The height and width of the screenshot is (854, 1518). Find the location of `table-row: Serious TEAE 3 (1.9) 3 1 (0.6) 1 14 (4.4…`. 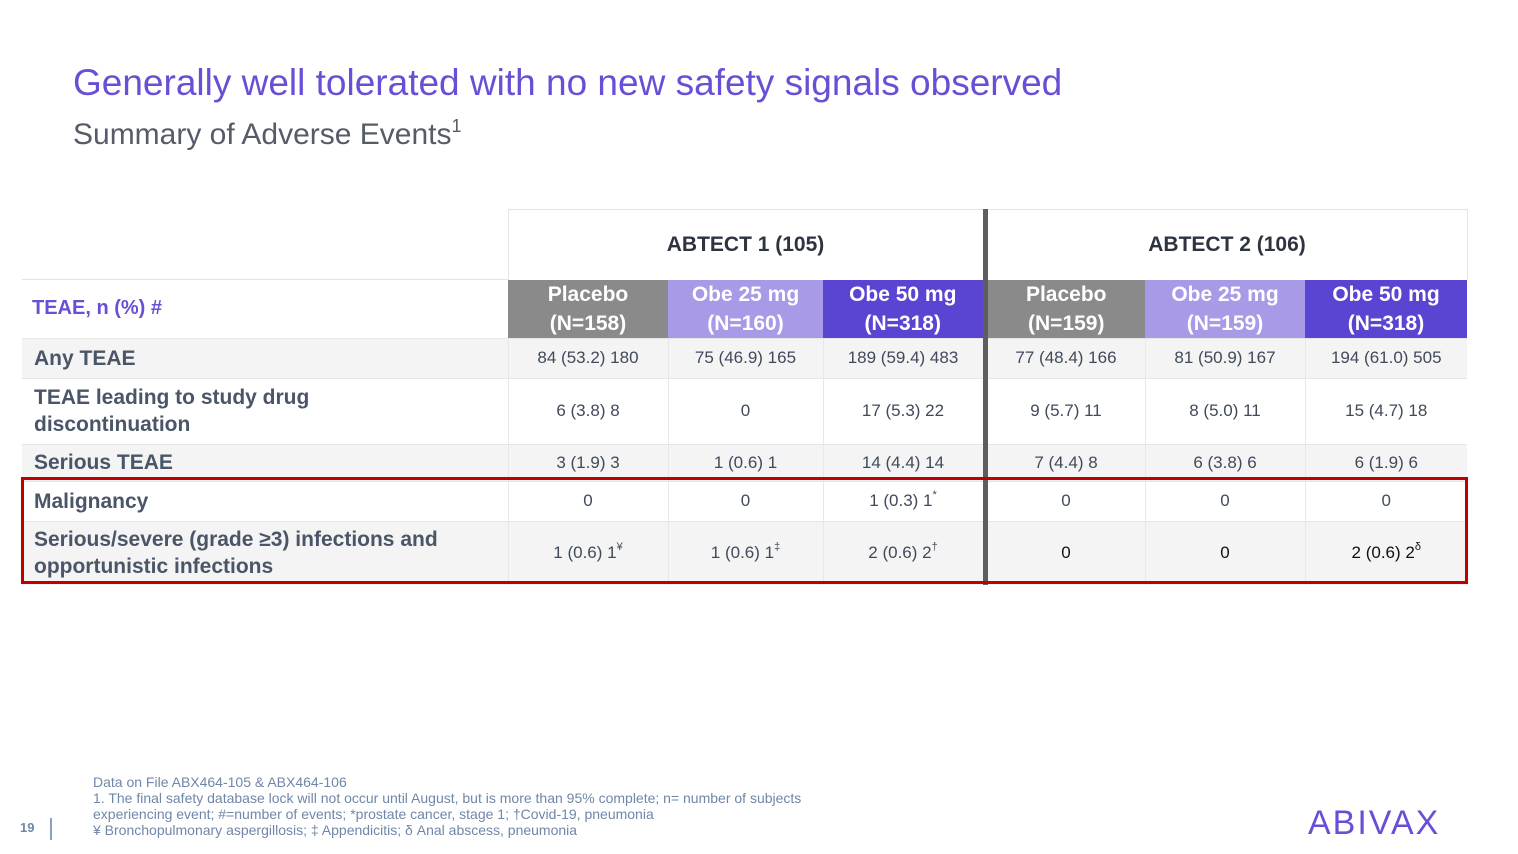

table-row: Serious TEAE 3 (1.9) 3 1 (0.6) 1 14 (4.4… is located at coordinates (744, 462).